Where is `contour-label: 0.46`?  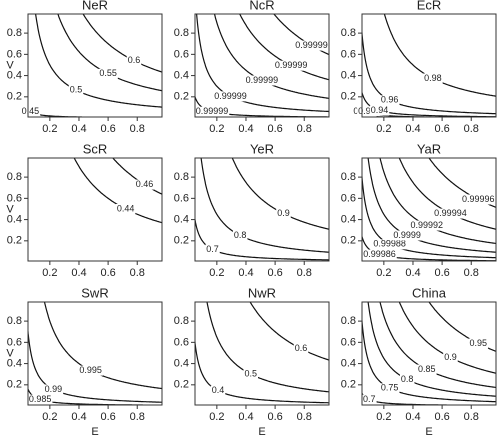 contour-label: 0.46 is located at coordinates (145, 184).